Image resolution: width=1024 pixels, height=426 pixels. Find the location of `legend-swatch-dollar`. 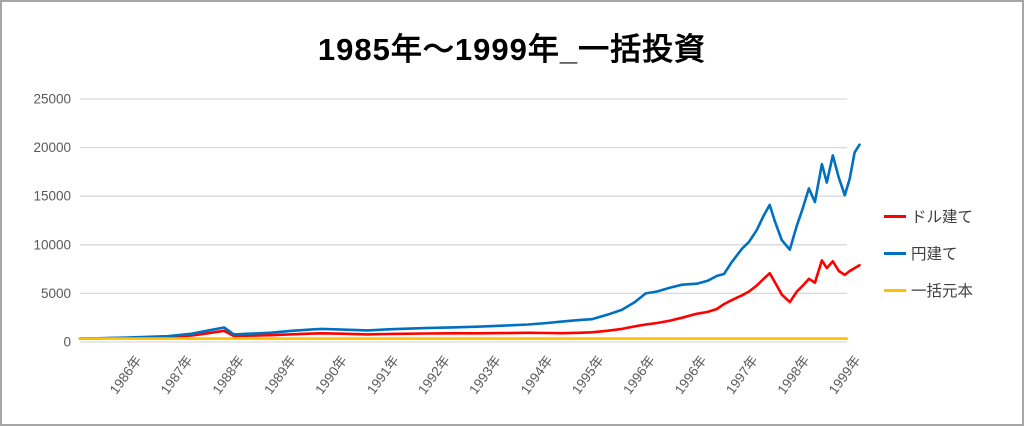

legend-swatch-dollar is located at coordinates (895, 216).